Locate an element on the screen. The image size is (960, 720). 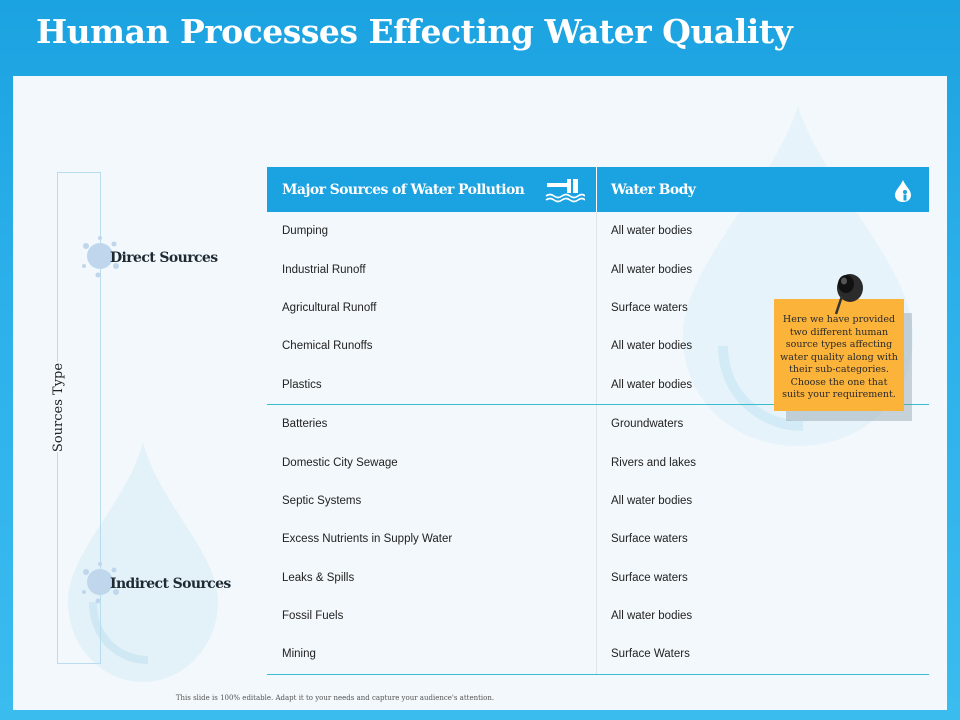
source-cell: Mining is located at coordinates (432, 654).